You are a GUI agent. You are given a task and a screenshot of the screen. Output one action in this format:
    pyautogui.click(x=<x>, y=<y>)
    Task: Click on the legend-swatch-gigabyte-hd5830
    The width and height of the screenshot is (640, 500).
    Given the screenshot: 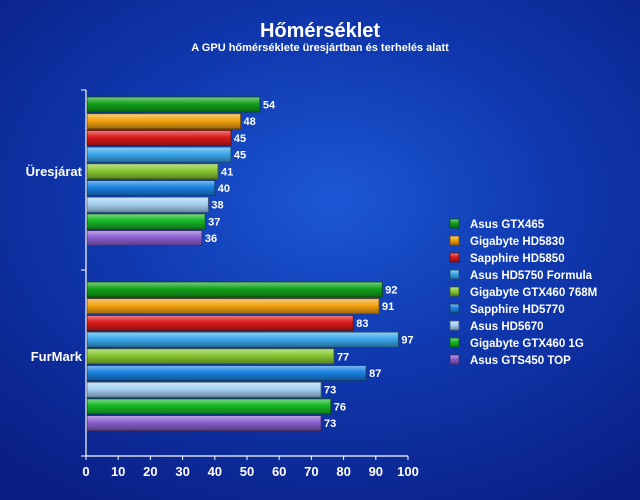 What is the action you would take?
    pyautogui.click(x=454, y=240)
    